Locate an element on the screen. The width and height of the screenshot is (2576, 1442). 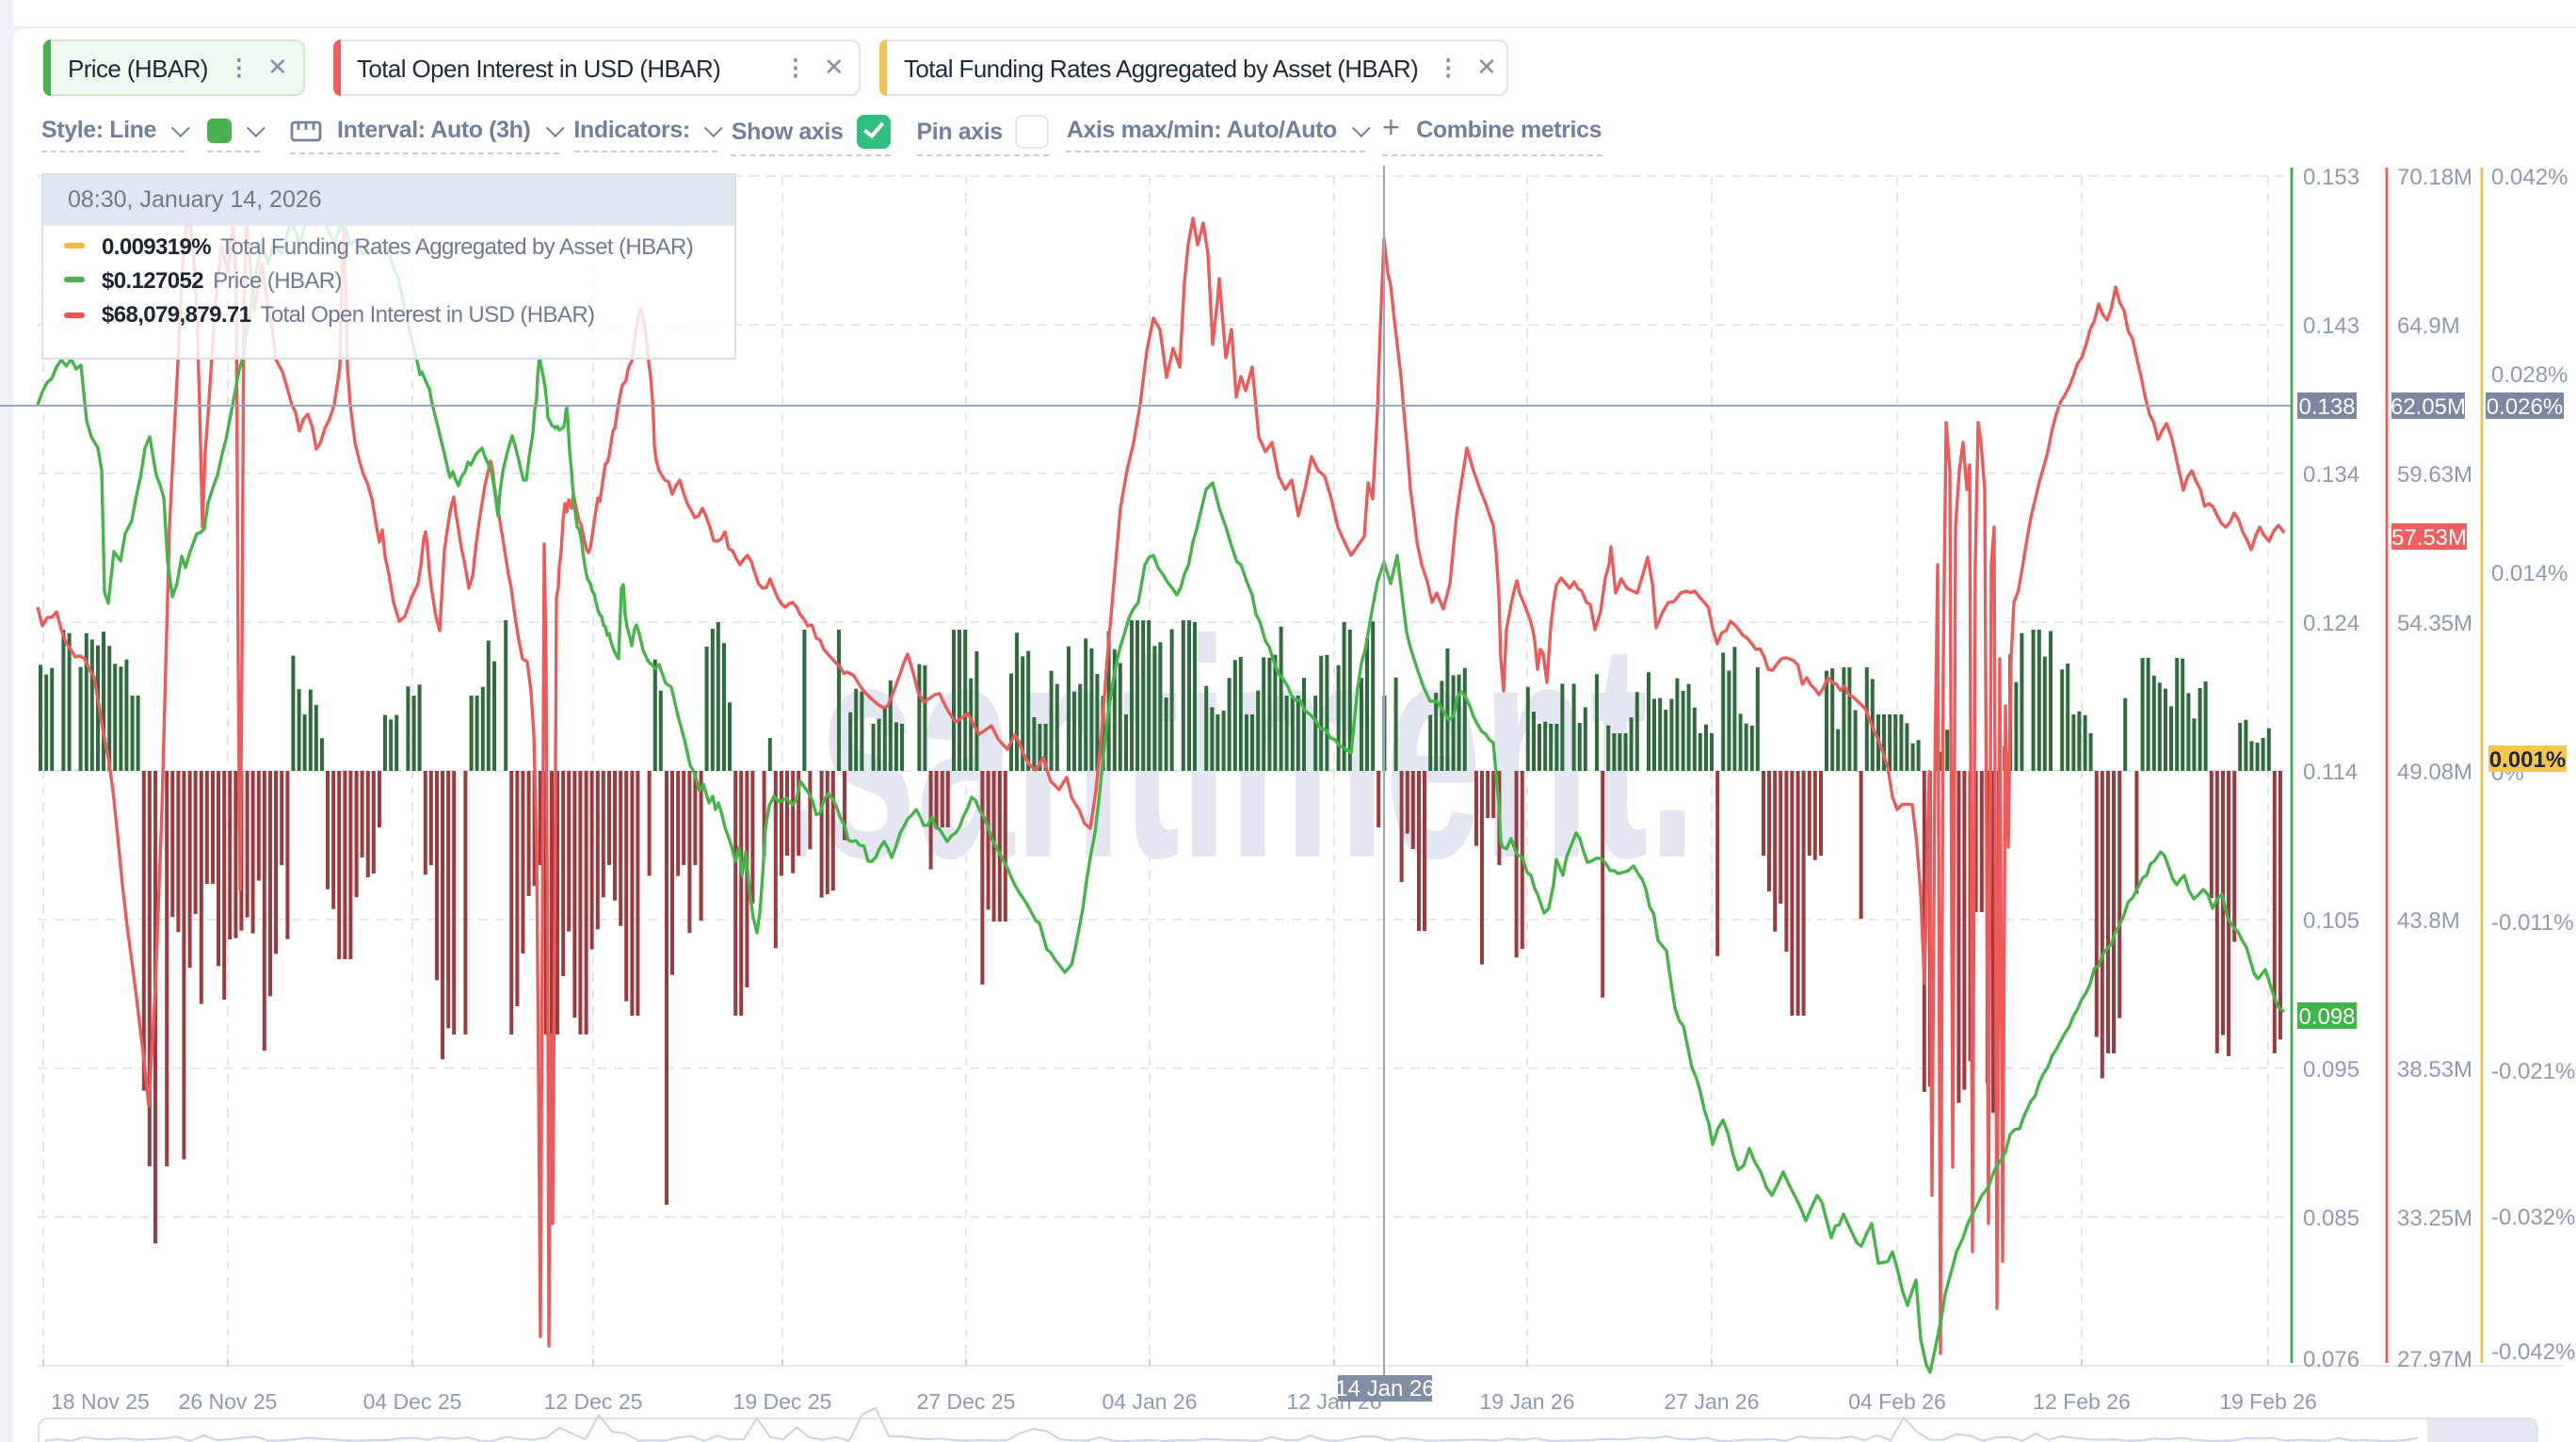
svg-text: 26 Nov 25 is located at coordinates (228, 1401).